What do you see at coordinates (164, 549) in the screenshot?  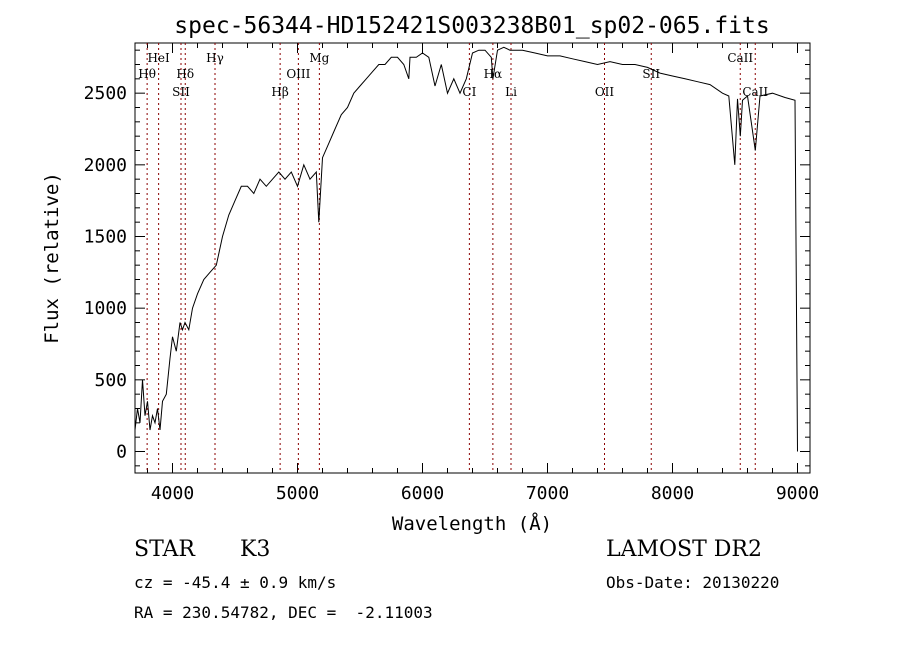 I see `object-type: STAR` at bounding box center [164, 549].